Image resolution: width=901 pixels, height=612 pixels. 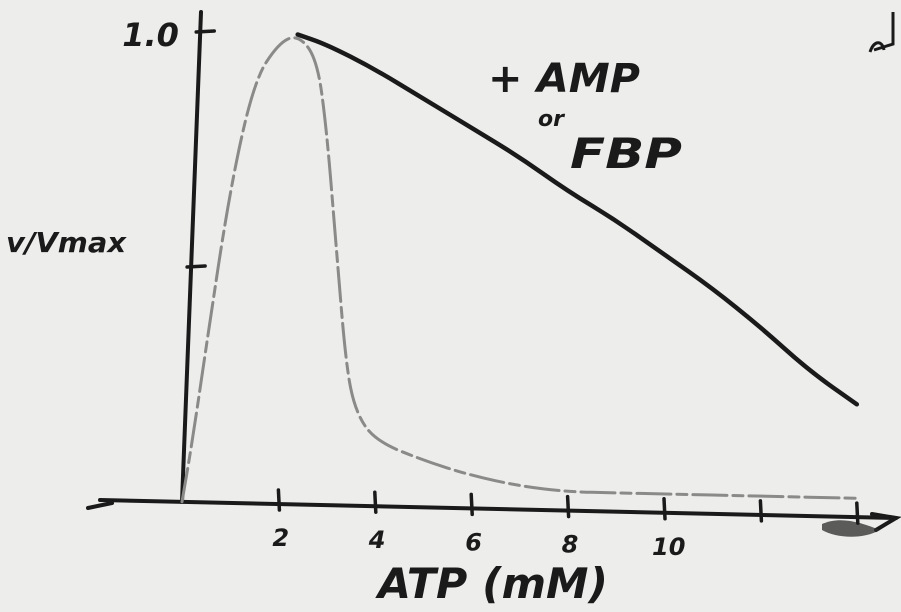 What do you see at coordinates (491, 583) in the screenshot?
I see `x-axis-label: ATP (mM)` at bounding box center [491, 583].